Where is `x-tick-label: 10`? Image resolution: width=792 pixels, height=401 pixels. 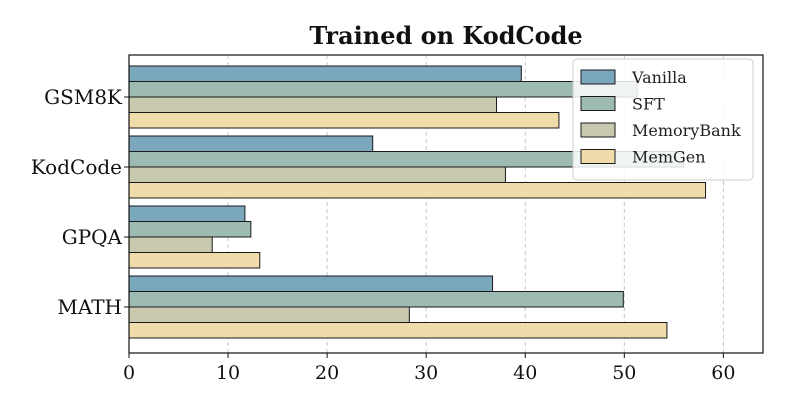 x-tick-label: 10 is located at coordinates (228, 373).